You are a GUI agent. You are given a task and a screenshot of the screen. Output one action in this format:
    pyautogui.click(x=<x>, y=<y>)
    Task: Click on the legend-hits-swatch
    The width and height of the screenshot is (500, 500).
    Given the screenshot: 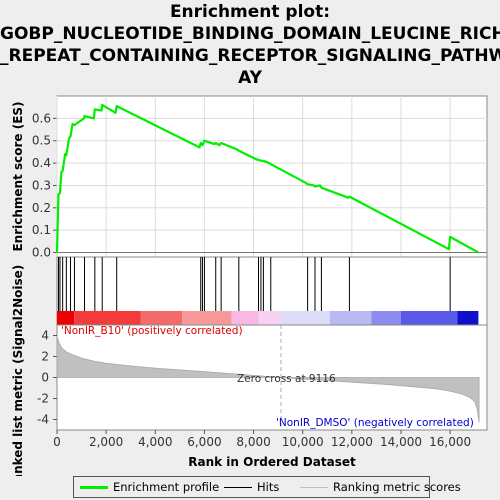 What is the action you would take?
    pyautogui.click(x=238, y=487)
    